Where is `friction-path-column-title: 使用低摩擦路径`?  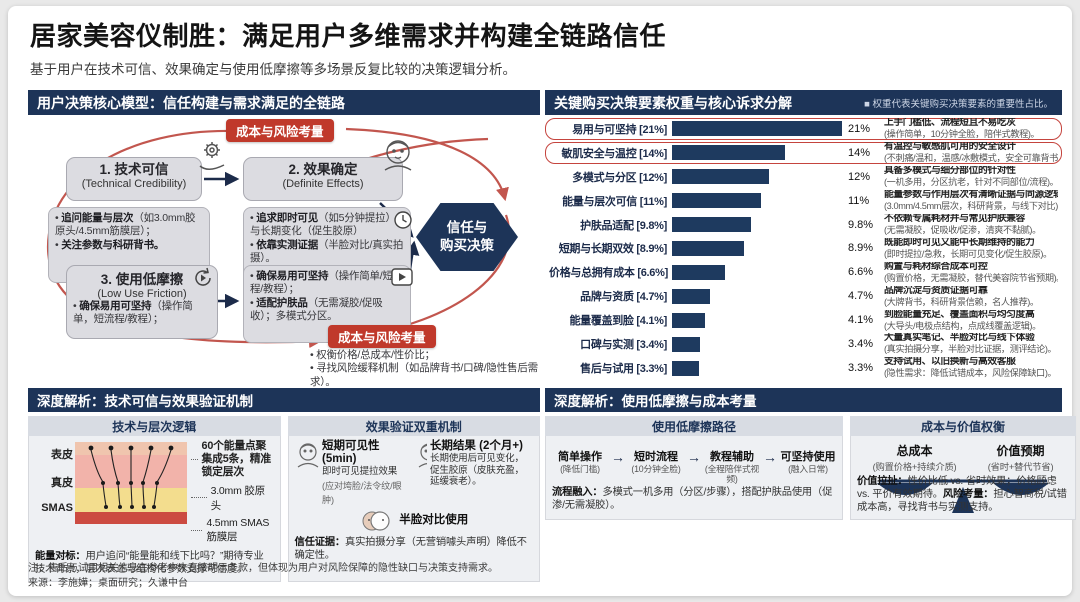
friction-path-column-title: 使用低摩擦路径 is located at coordinates (694, 426).